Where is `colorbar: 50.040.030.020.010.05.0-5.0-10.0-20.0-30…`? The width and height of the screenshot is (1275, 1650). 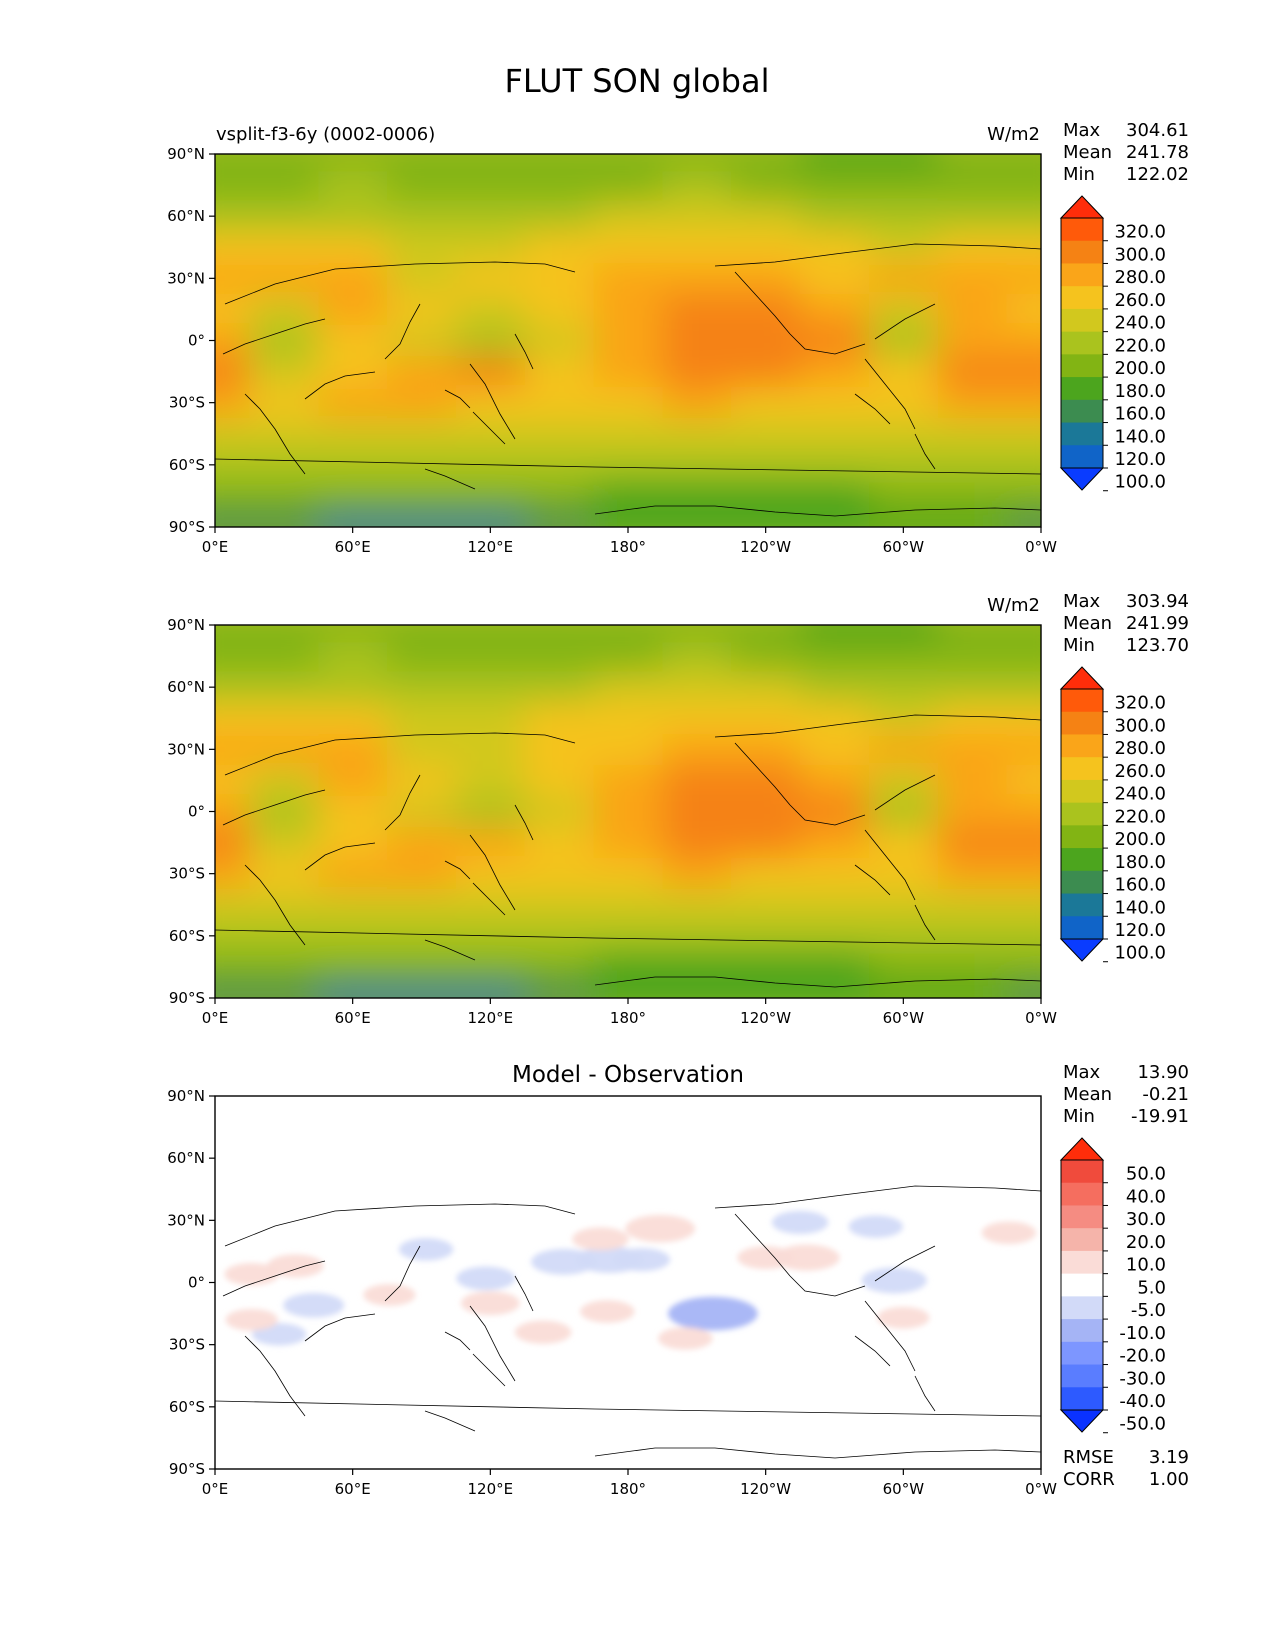 colorbar: 50.040.030.020.010.05.0-5.0-10.0-20.0-30… is located at coordinates (1112, 1286).